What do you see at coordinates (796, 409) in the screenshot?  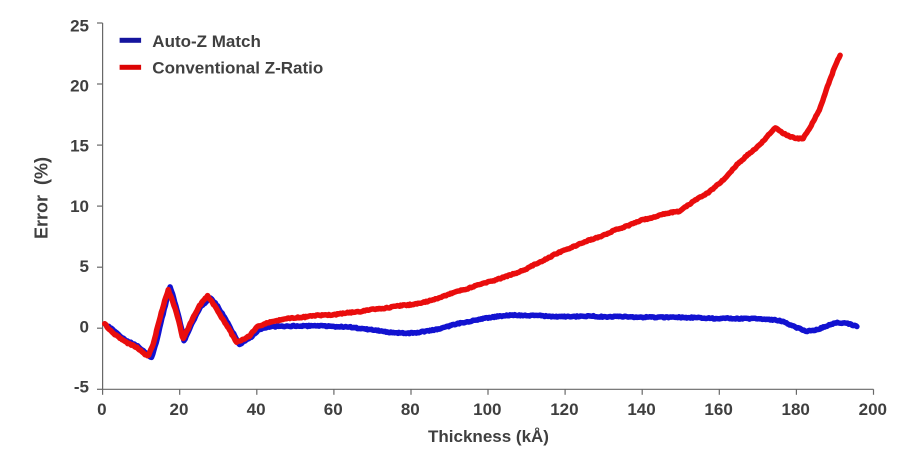 I see `svg-text: 180` at bounding box center [796, 409].